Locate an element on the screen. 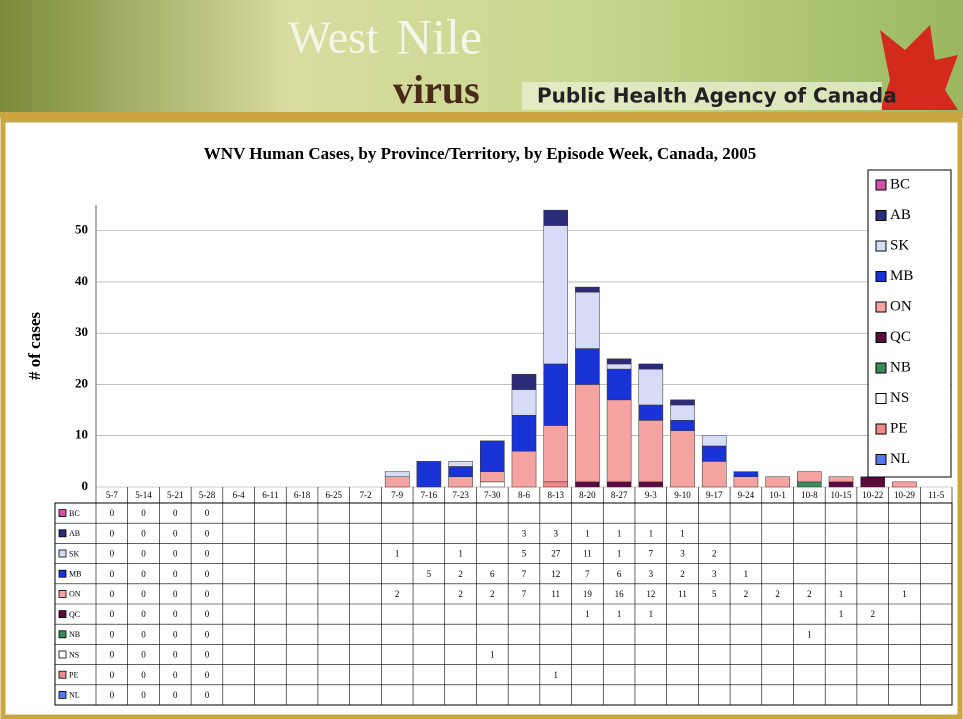 This screenshot has width=963, height=719. row-label: NS is located at coordinates (74, 654).